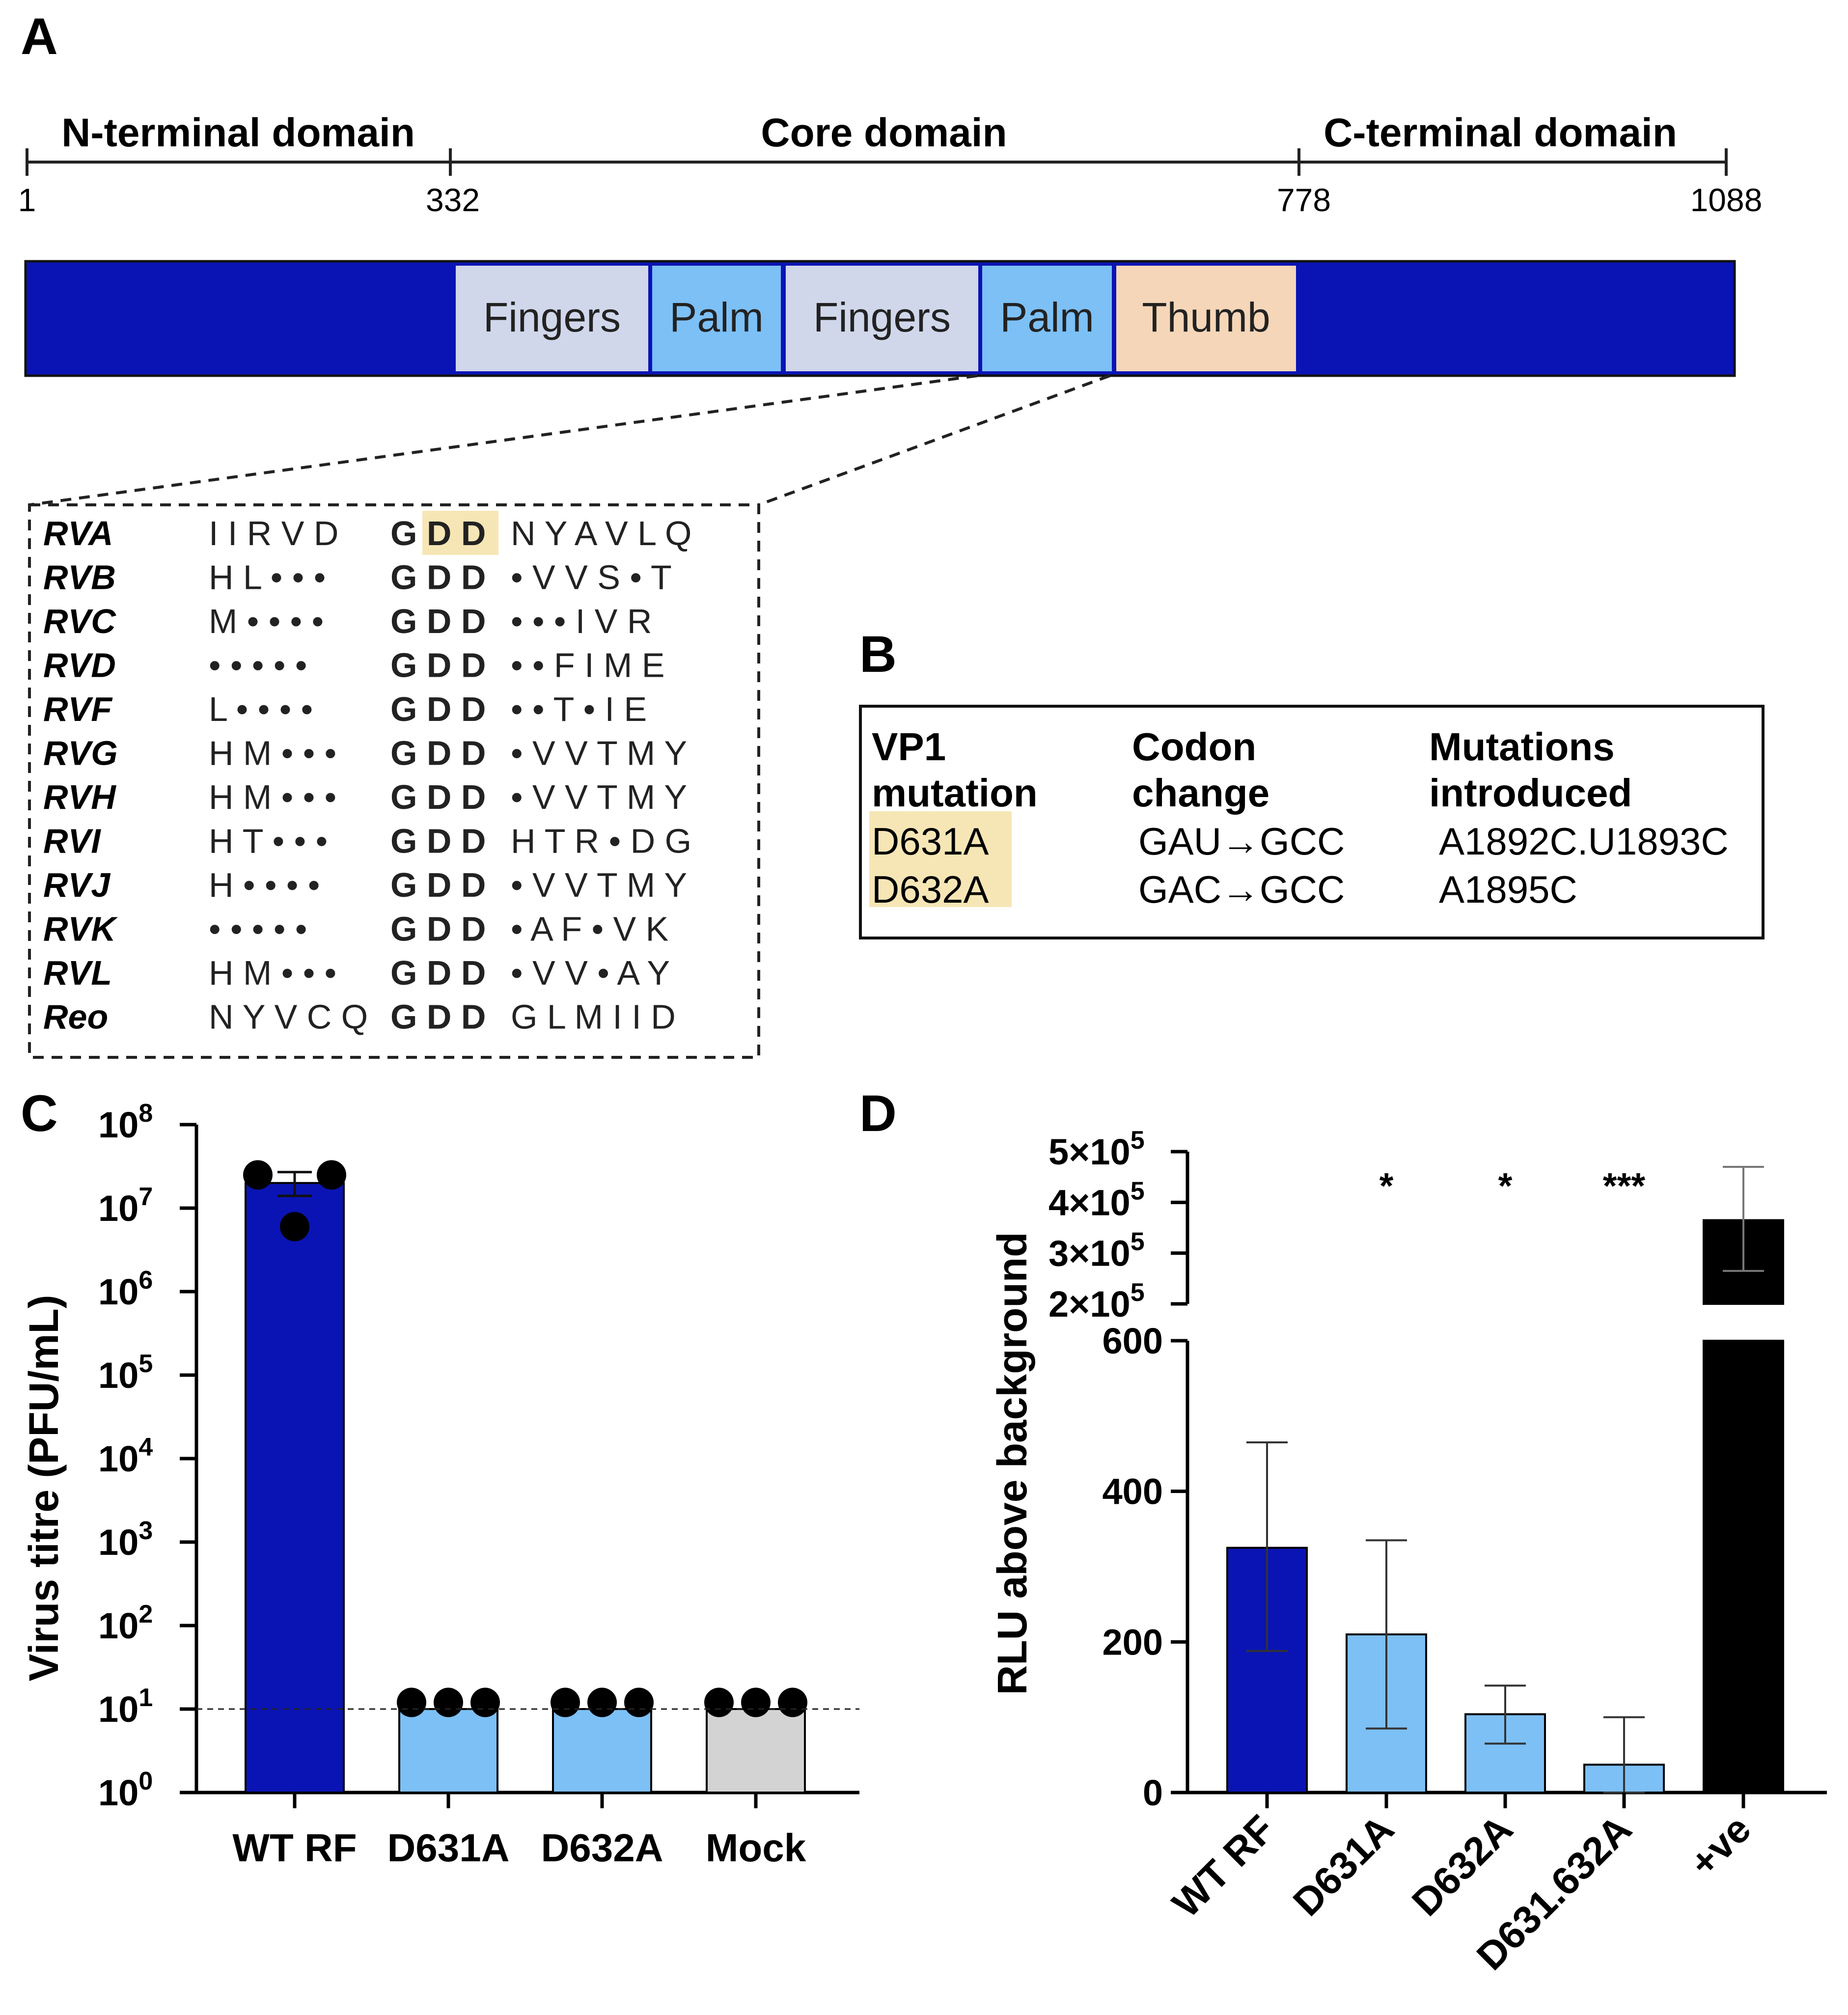 This screenshot has height=2015, width=1848. Describe the element at coordinates (940, 859) in the screenshot. I see `mutation-highlight` at that location.